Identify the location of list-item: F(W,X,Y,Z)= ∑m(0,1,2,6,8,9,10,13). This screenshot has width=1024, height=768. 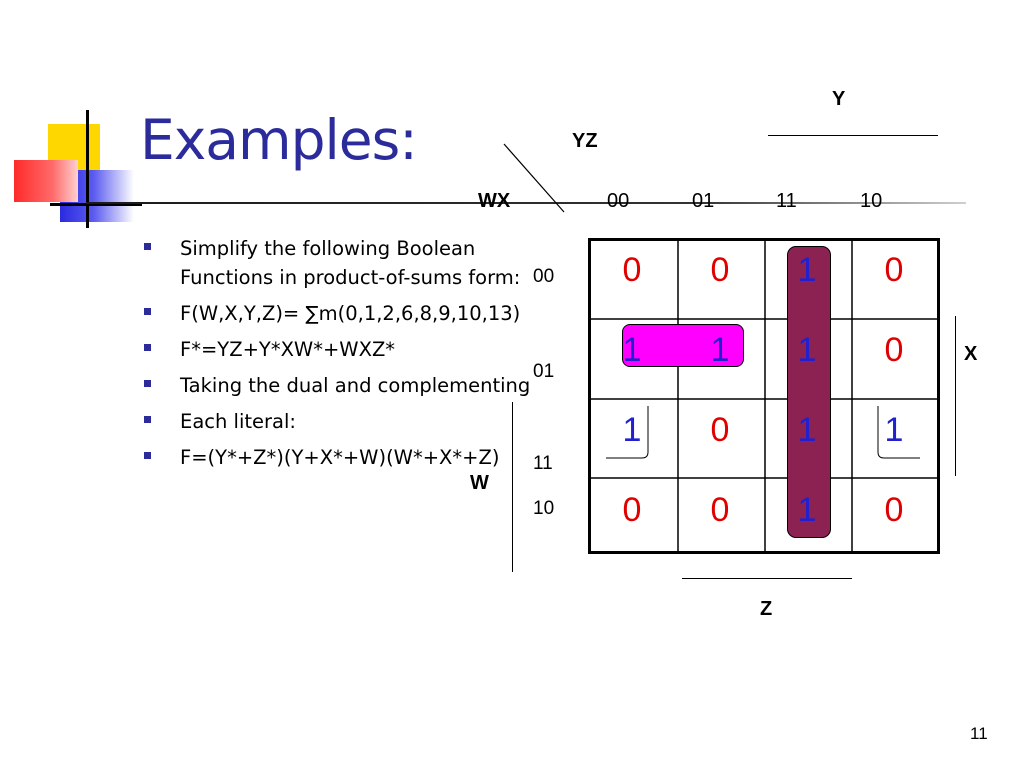
(337, 313).